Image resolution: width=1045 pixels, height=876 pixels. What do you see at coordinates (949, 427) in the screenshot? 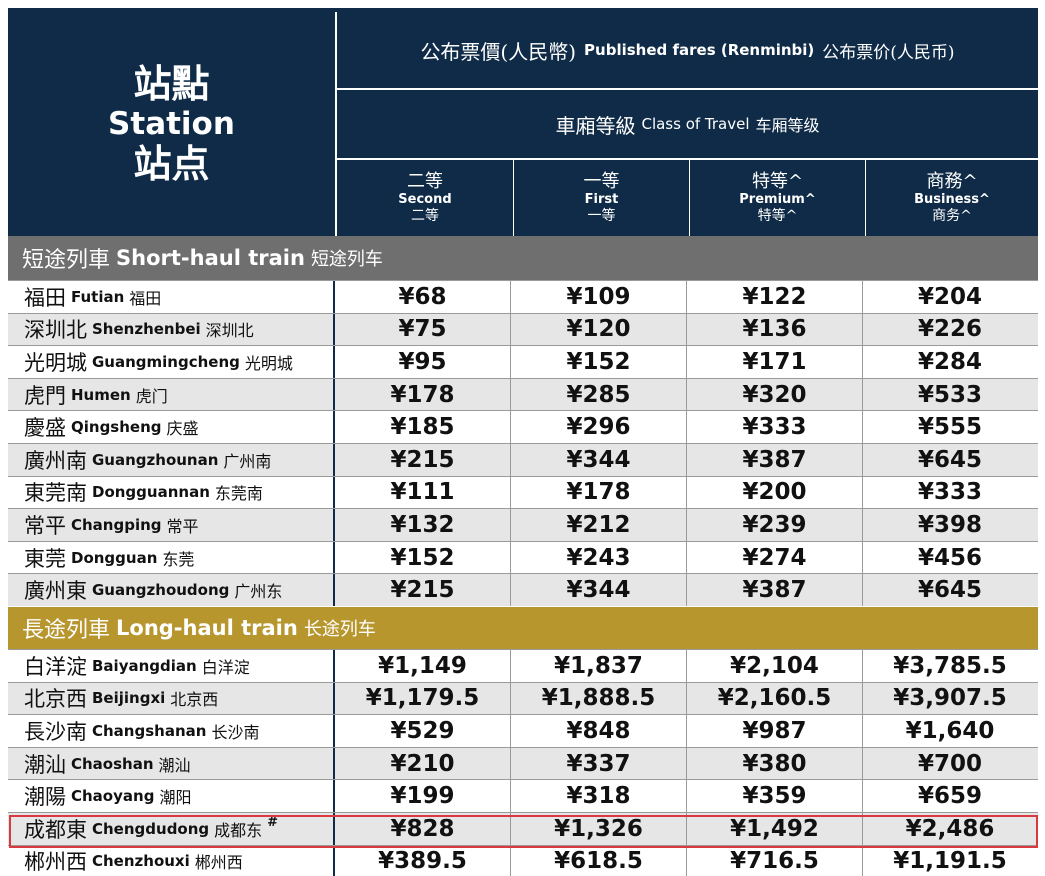
I see `fare-cell: ¥555` at bounding box center [949, 427].